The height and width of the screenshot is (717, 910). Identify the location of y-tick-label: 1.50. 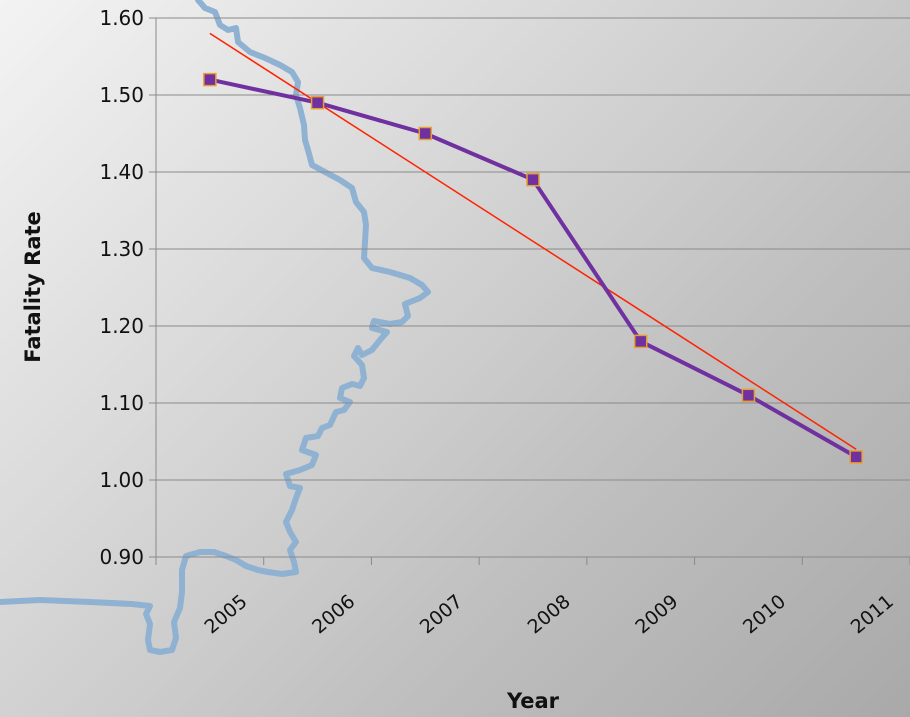
(121, 95).